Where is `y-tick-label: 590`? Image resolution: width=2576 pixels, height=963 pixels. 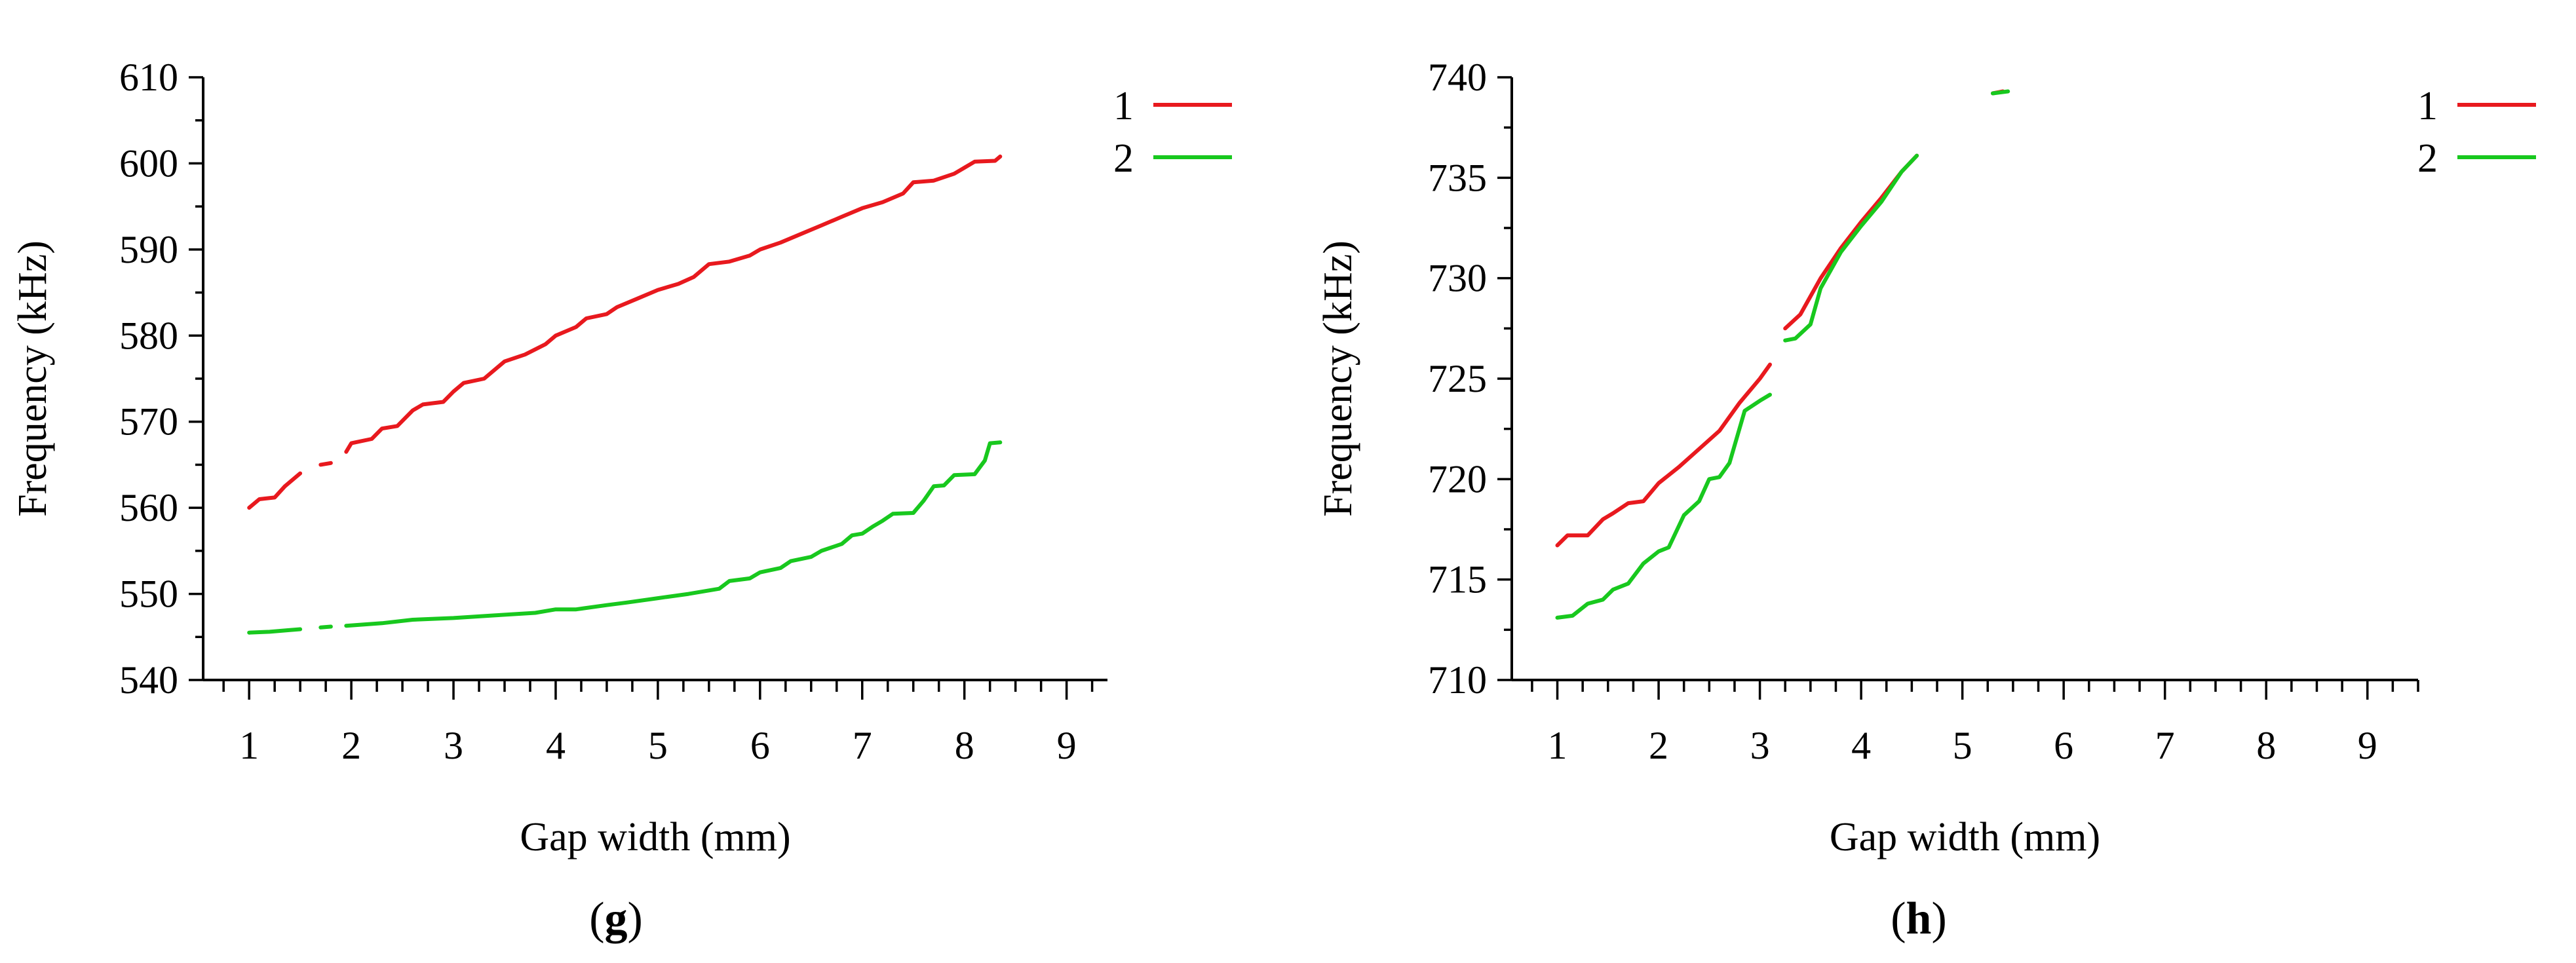 y-tick-label: 590 is located at coordinates (148, 249).